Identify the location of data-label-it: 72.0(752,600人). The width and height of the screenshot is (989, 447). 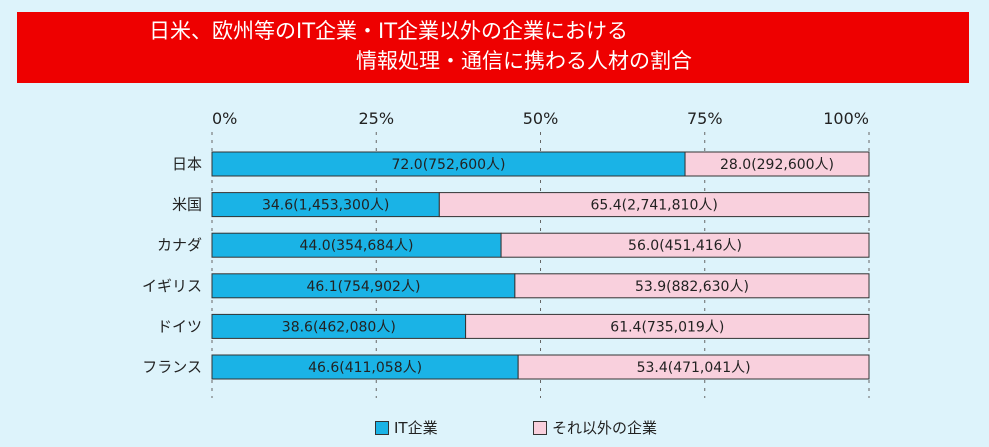
(449, 165).